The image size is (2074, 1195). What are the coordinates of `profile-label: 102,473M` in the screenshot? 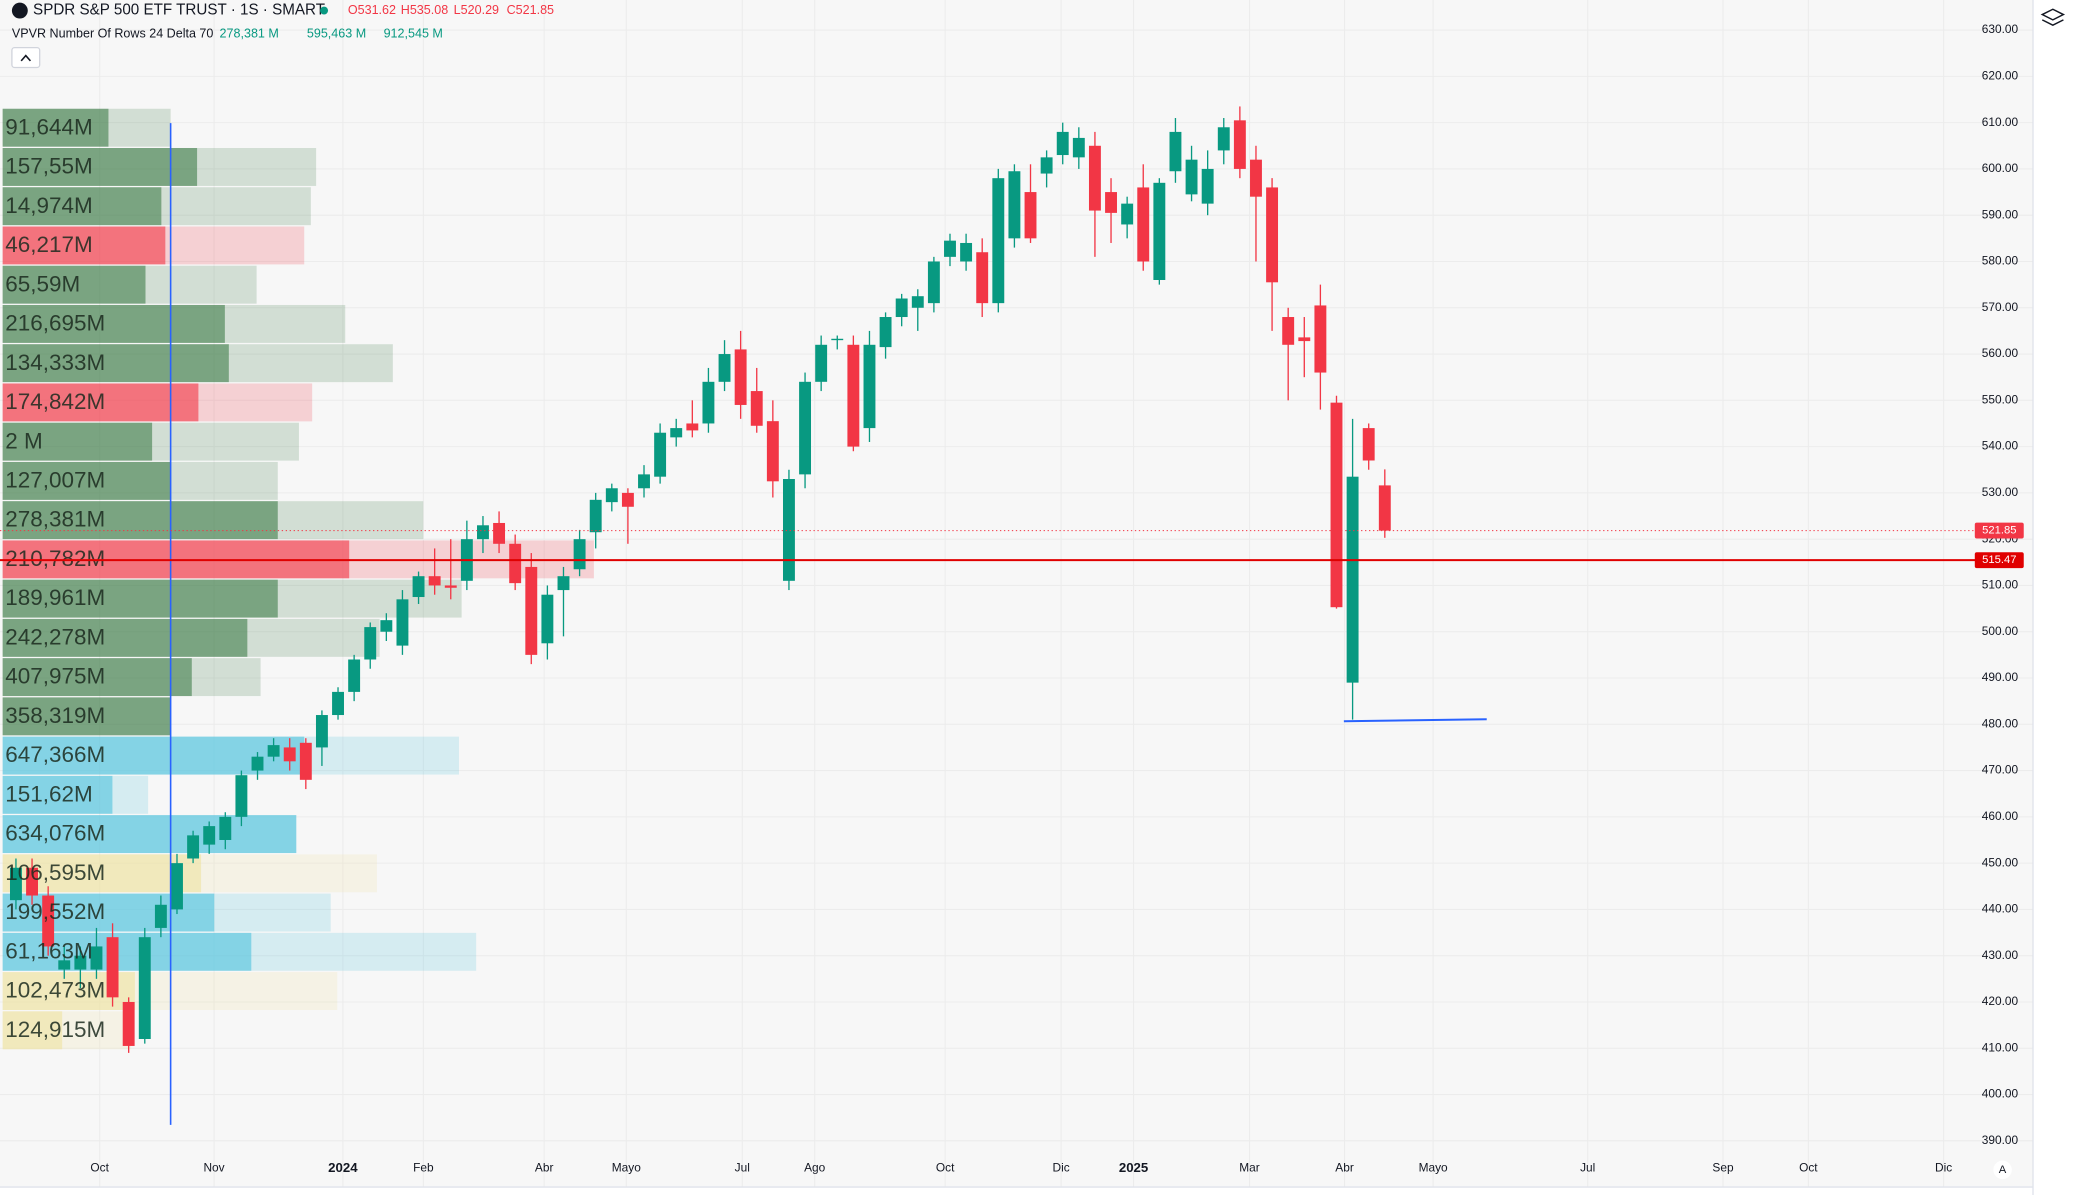 It's located at (55, 990).